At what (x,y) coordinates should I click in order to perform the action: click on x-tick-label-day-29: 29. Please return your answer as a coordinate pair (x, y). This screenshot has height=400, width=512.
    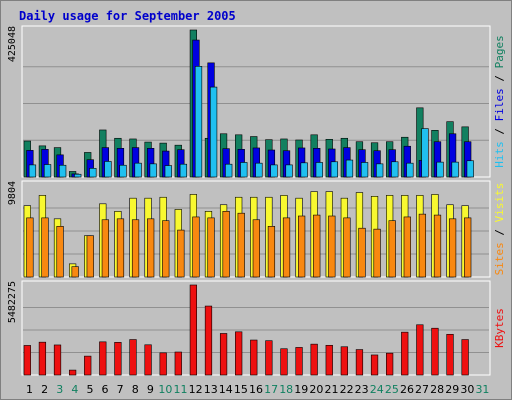
    Looking at the image, I should click on (452, 389).